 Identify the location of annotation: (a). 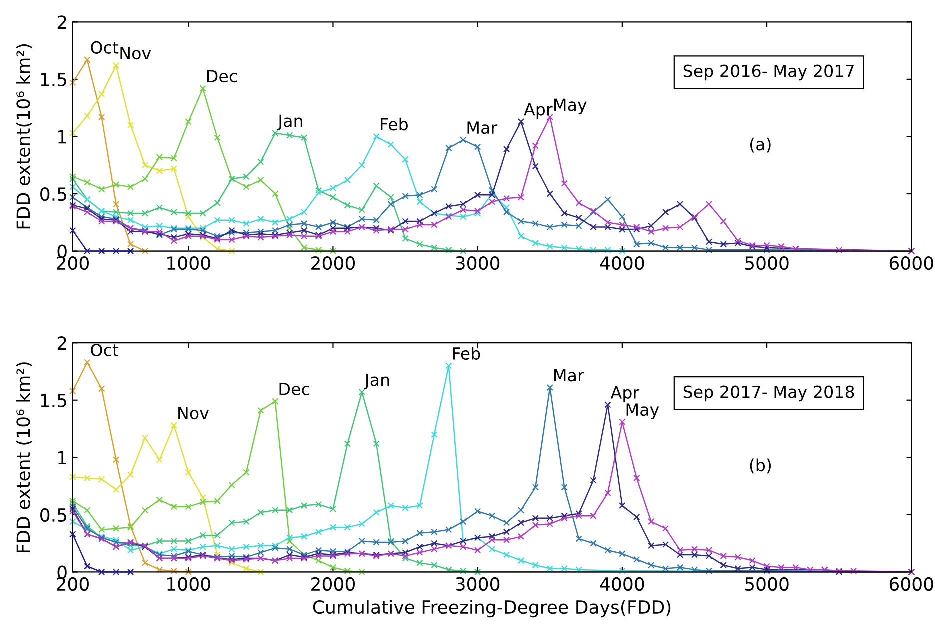
(760, 145).